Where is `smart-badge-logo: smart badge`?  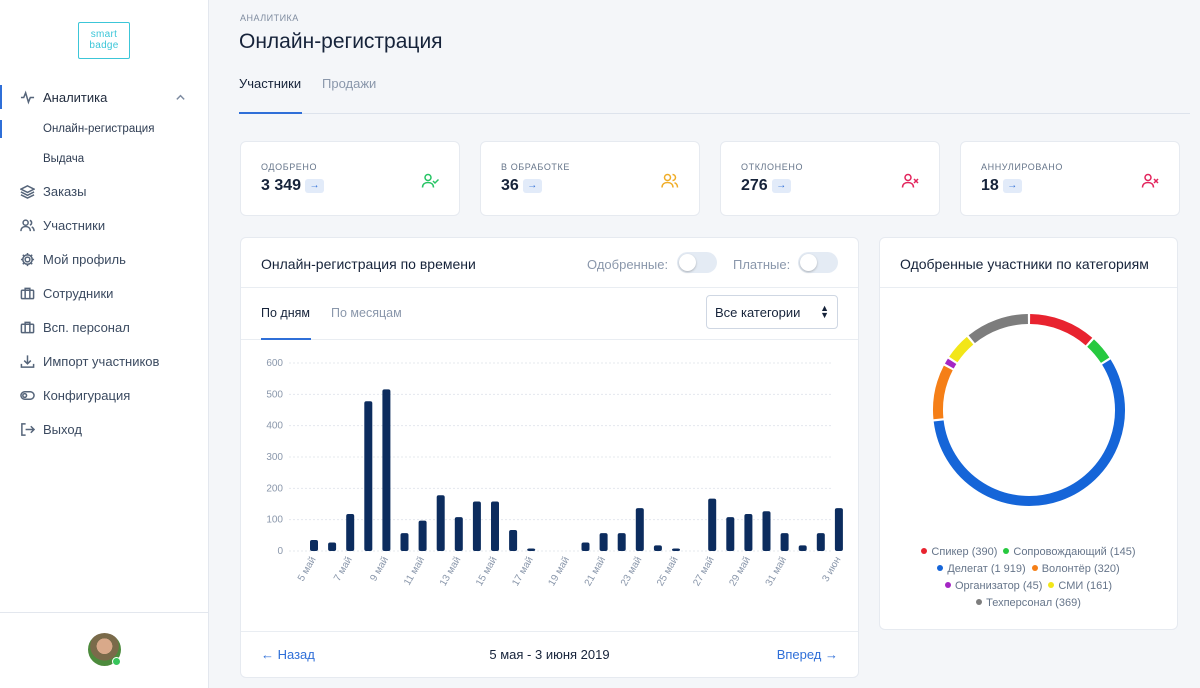
smart-badge-logo: smart badge is located at coordinates (104, 40).